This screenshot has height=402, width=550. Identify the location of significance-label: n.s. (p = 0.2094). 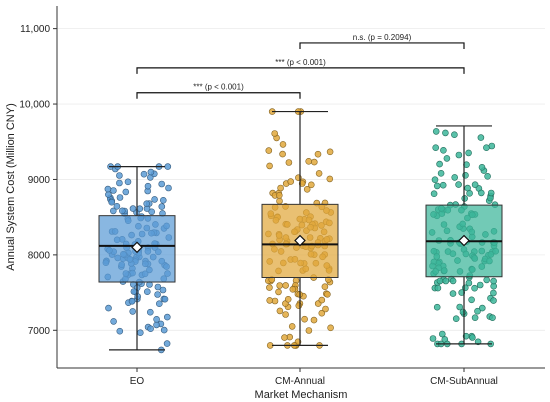
(382, 37).